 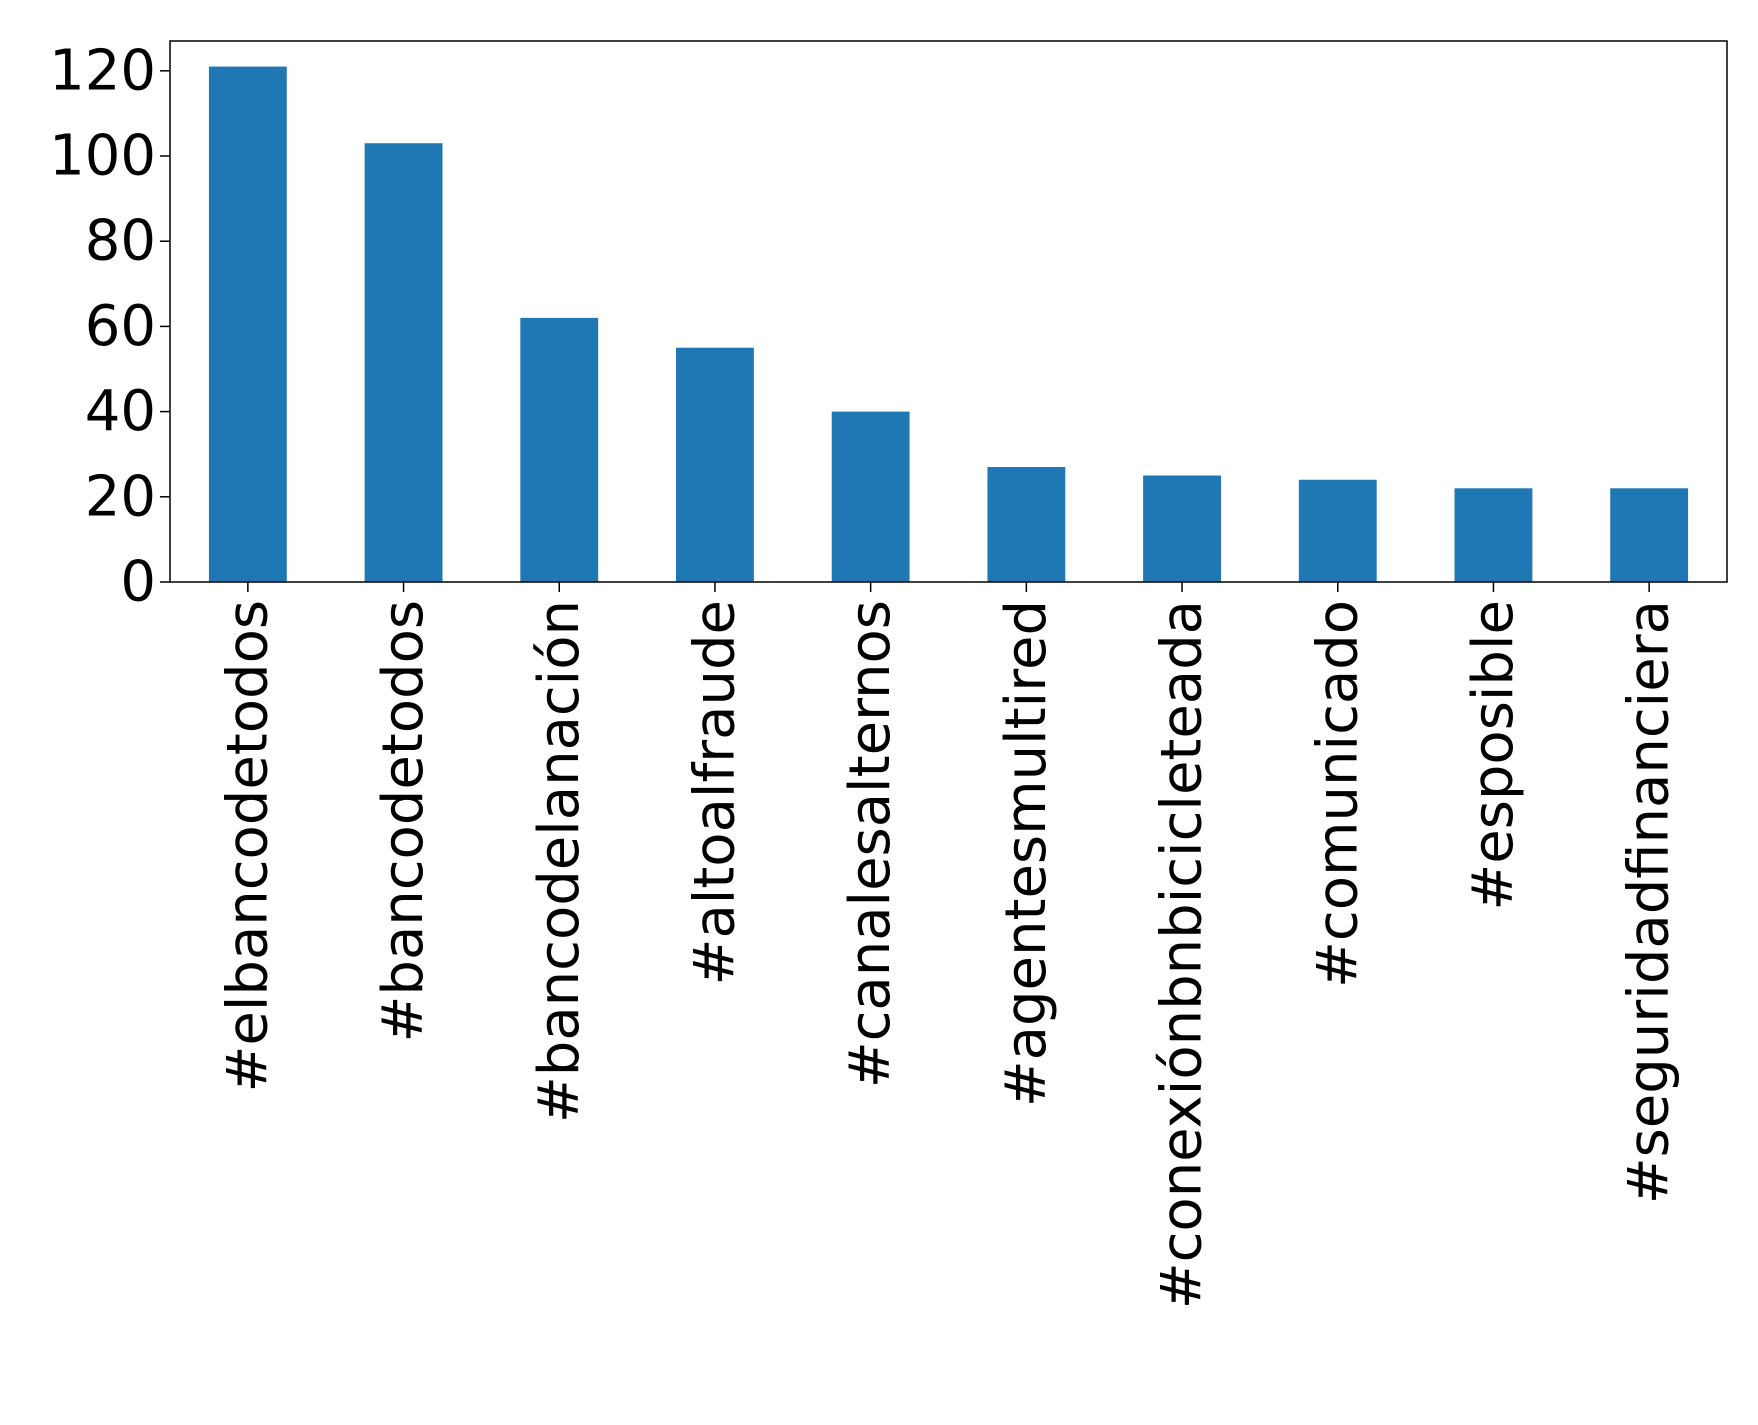 What do you see at coordinates (102, 156) in the screenshot?
I see `y-tick-label-5: 100` at bounding box center [102, 156].